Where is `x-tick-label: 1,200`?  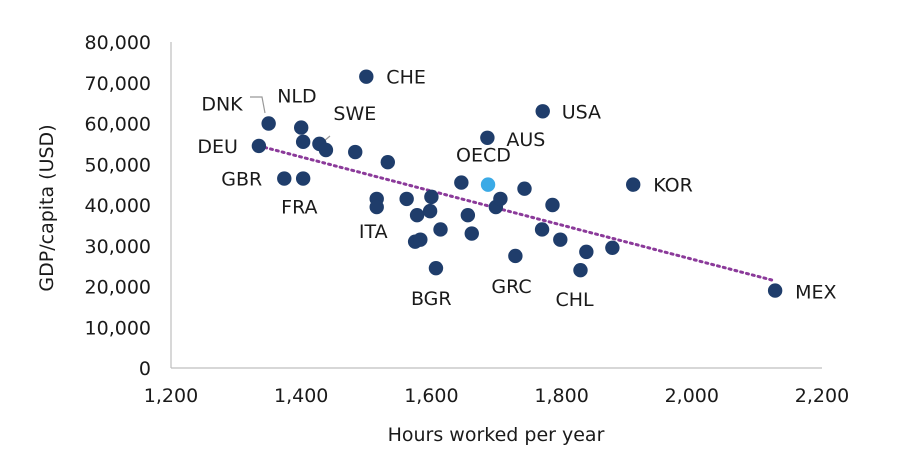 x-tick-label: 1,200 is located at coordinates (171, 396).